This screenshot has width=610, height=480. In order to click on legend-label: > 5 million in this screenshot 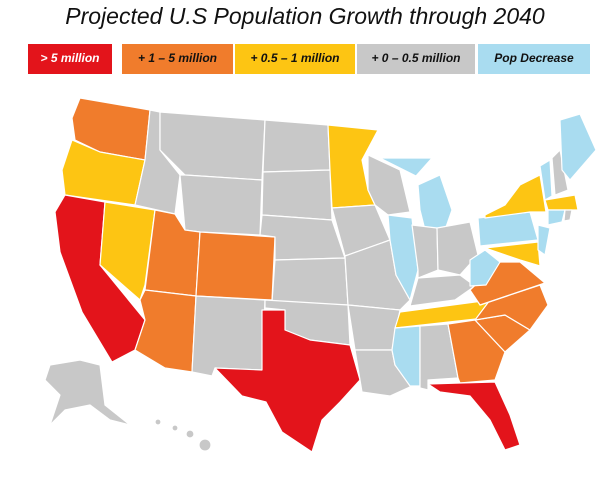, I will do `click(69, 58)`.